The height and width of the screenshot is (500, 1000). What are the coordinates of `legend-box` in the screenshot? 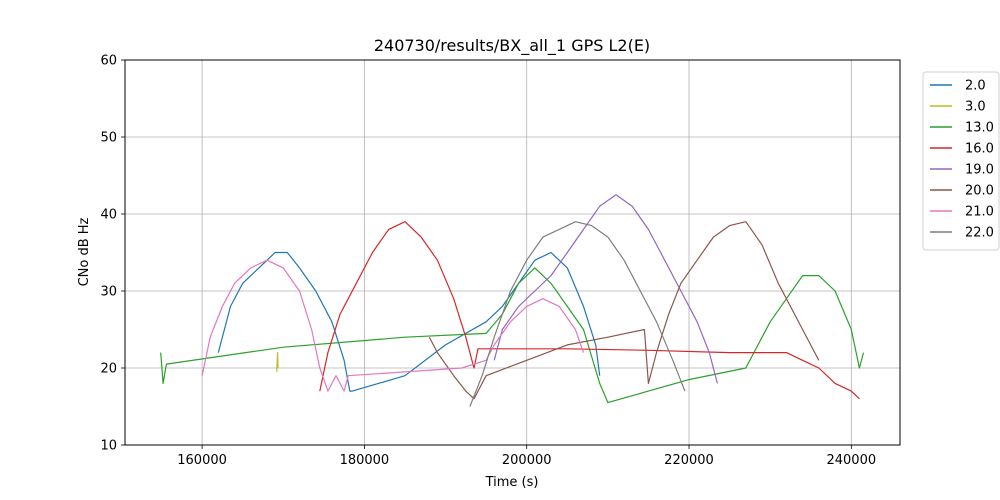 It's located at (961, 161).